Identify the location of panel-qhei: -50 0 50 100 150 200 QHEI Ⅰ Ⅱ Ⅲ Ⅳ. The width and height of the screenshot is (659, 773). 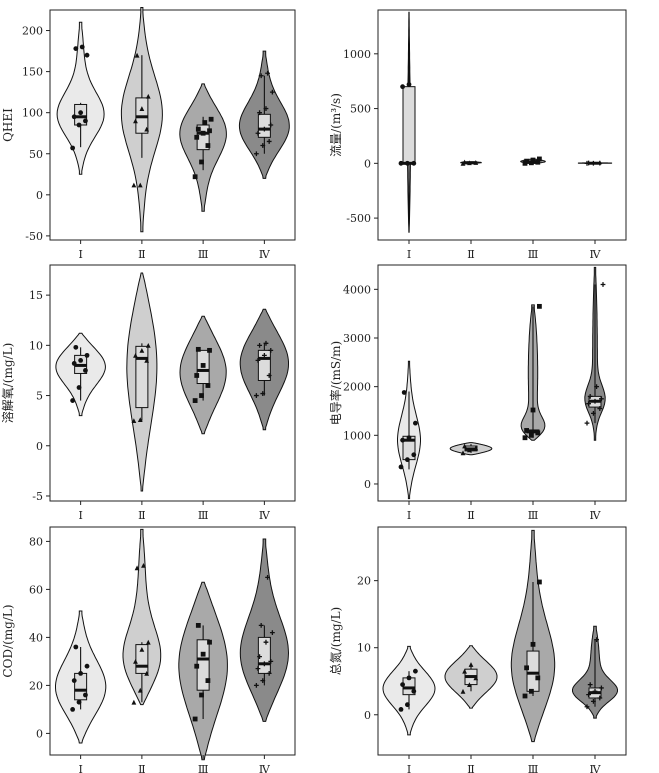
(148, 134).